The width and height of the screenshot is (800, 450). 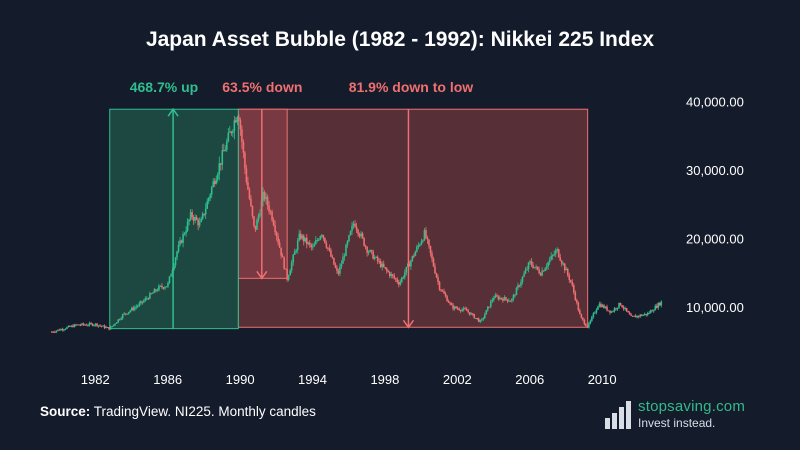 I want to click on x-tick-label: 1998, so click(x=384, y=379).